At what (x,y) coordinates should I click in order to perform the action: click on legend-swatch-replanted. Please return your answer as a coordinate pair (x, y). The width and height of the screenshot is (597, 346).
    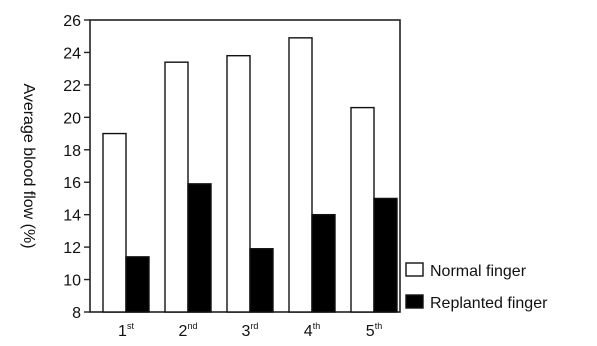
    Looking at the image, I should click on (414, 301).